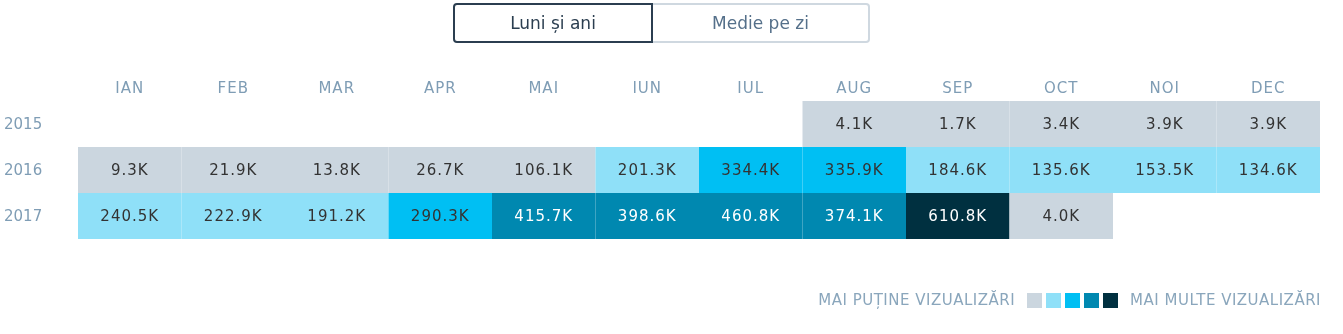  Describe the element at coordinates (647, 216) in the screenshot. I see `data-label: 398.6K` at that location.